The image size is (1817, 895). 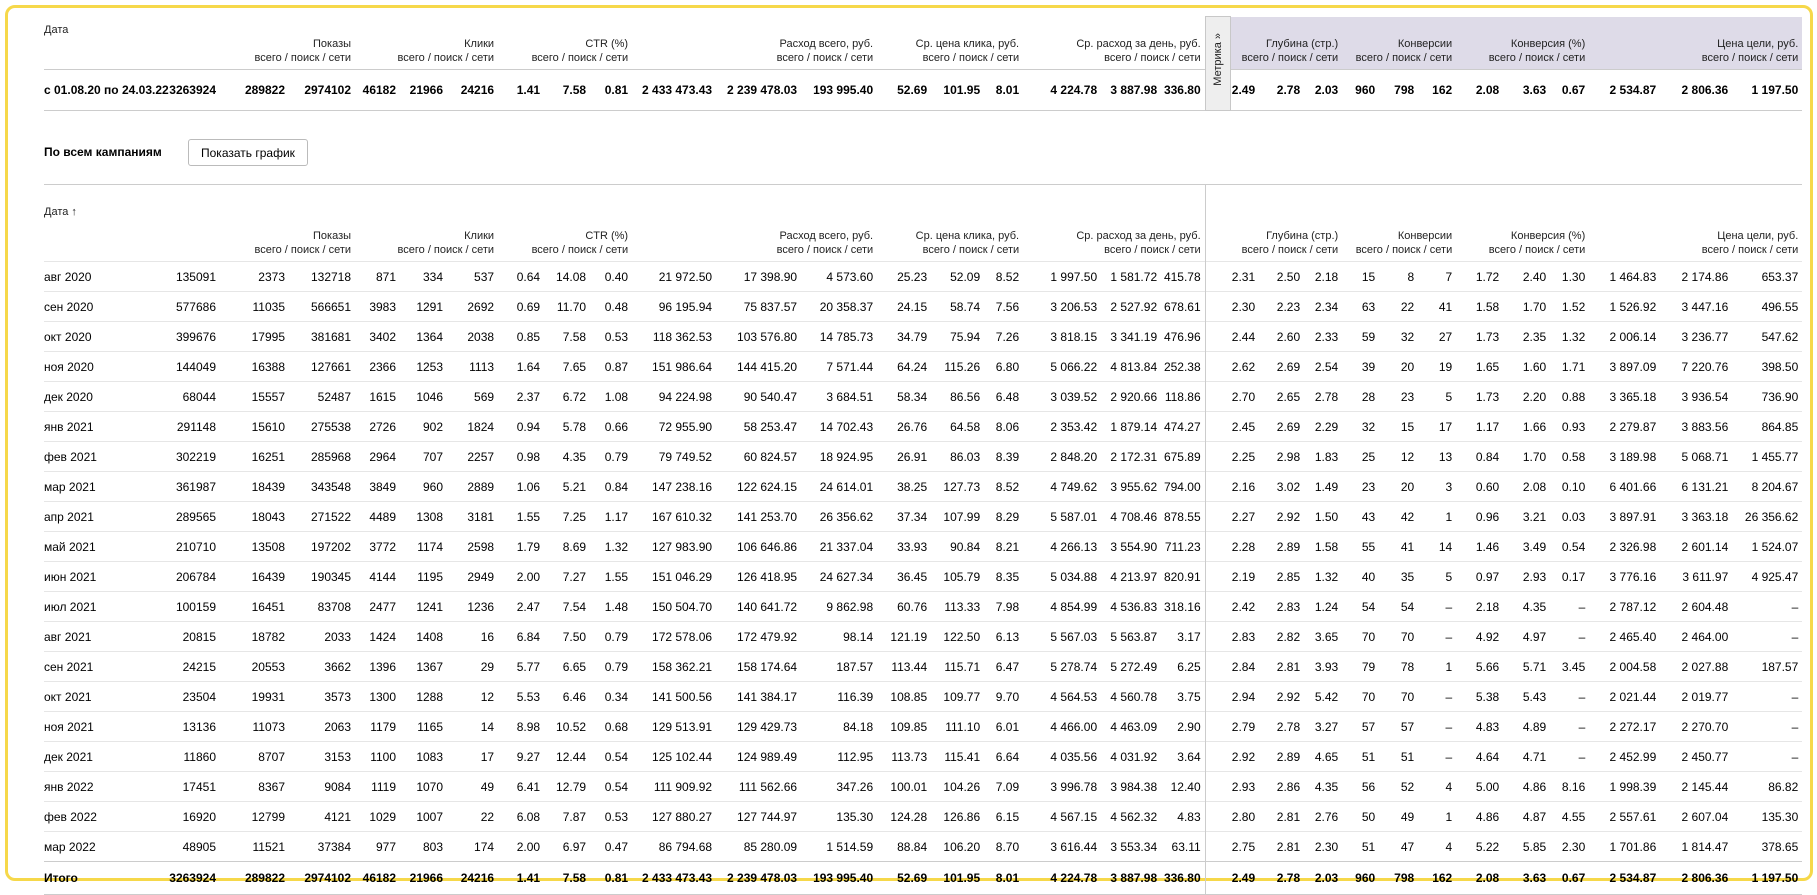 What do you see at coordinates (378, 696) in the screenshot?
I see `cell: 1300` at bounding box center [378, 696].